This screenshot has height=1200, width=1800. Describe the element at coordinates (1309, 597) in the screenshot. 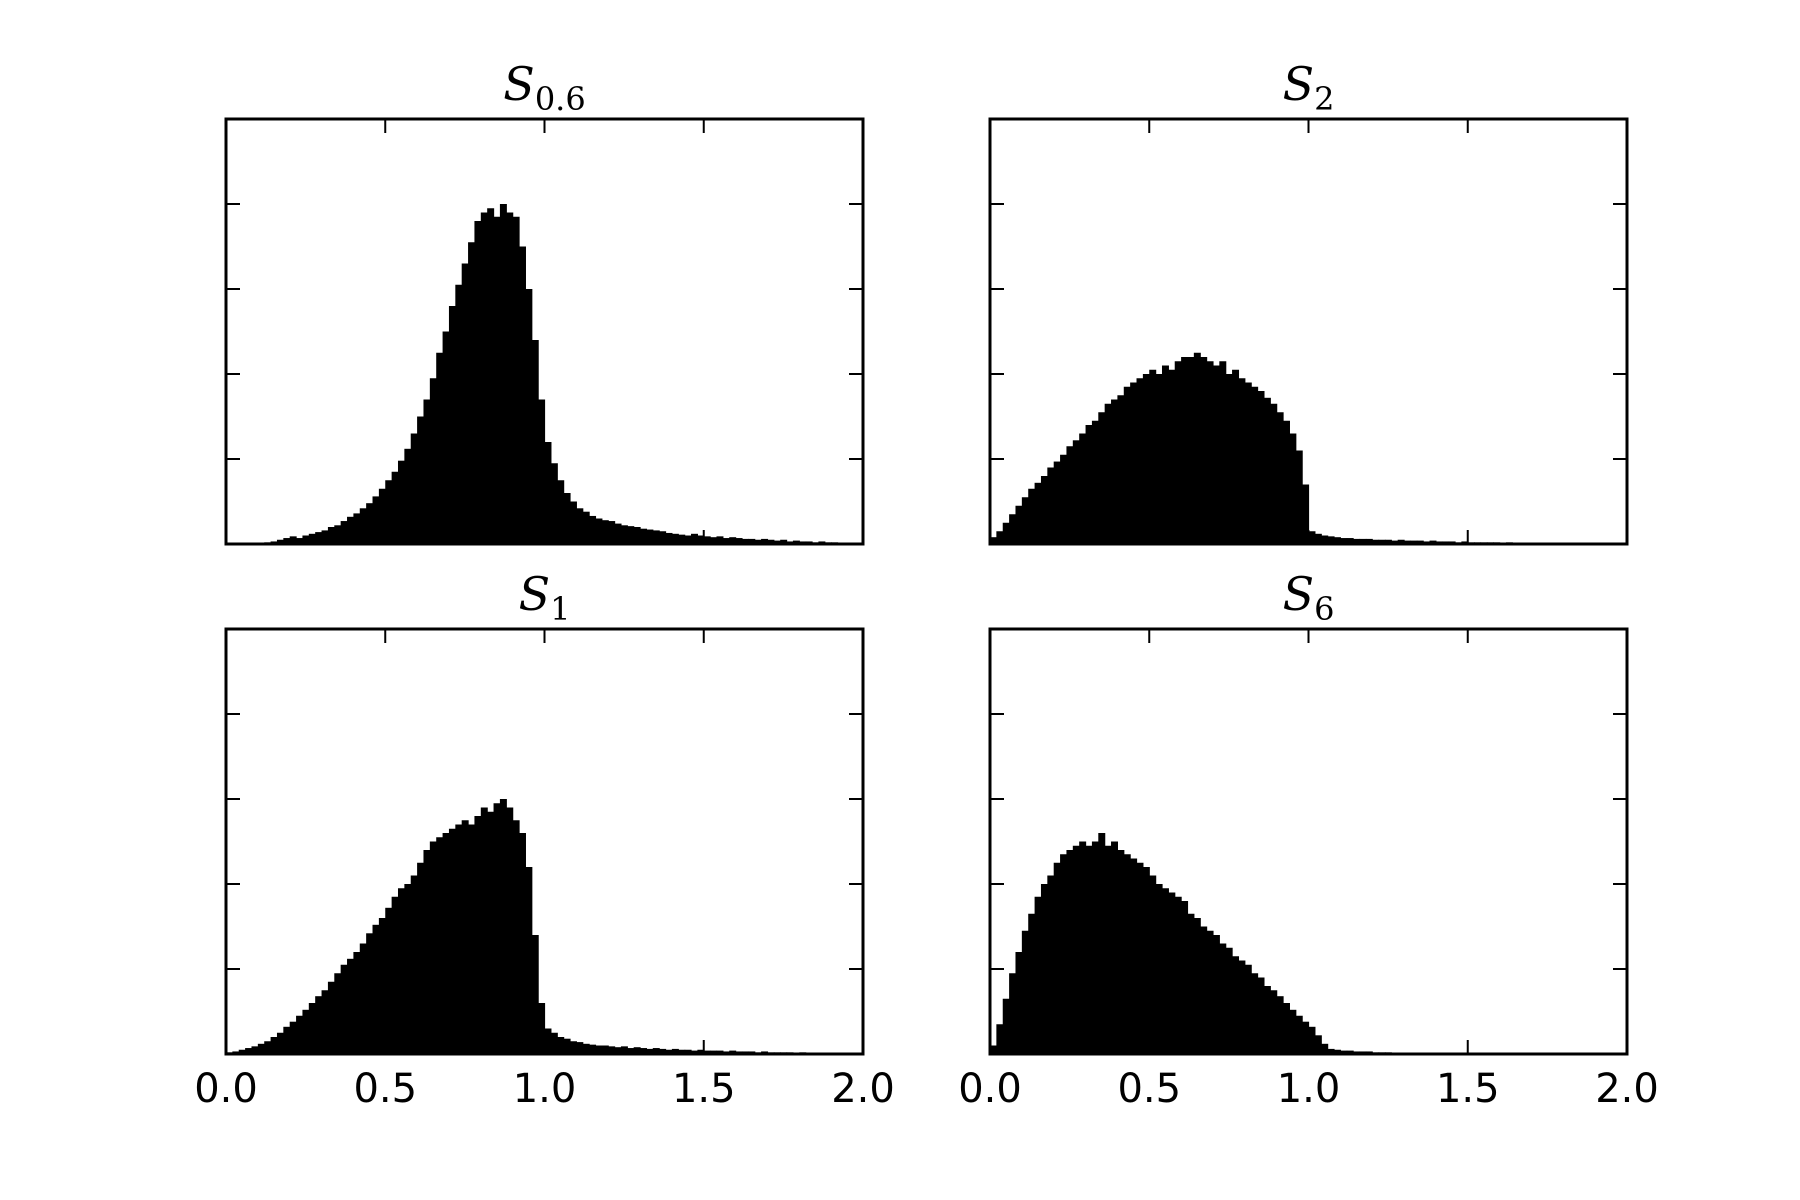

I see `panel-title: S6` at that location.